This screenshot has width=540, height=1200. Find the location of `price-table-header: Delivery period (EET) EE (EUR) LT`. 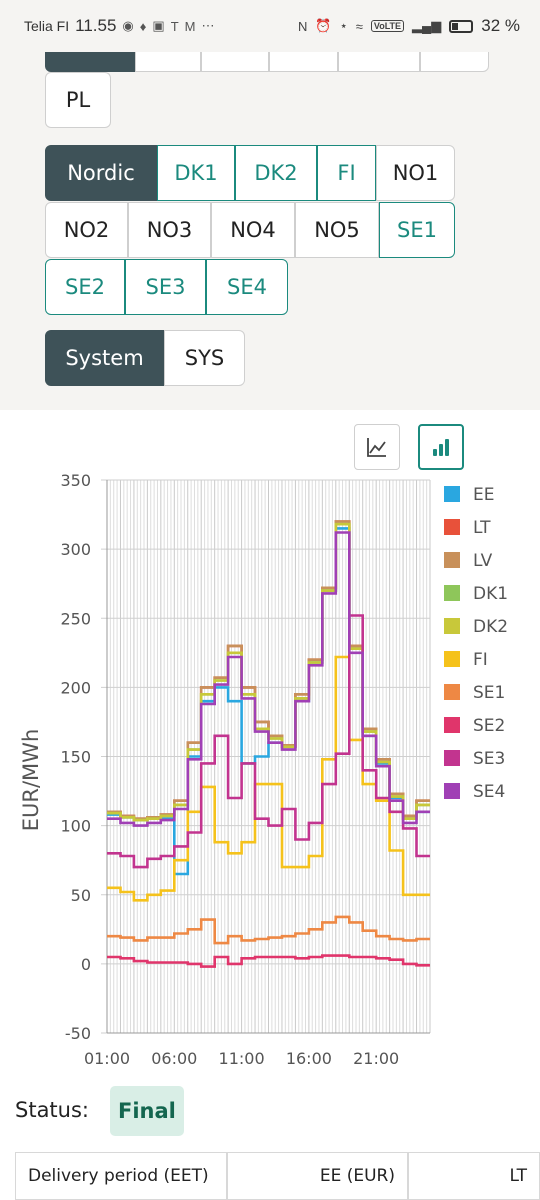

price-table-header: Delivery period (EET) EE (EUR) LT is located at coordinates (277, 1176).